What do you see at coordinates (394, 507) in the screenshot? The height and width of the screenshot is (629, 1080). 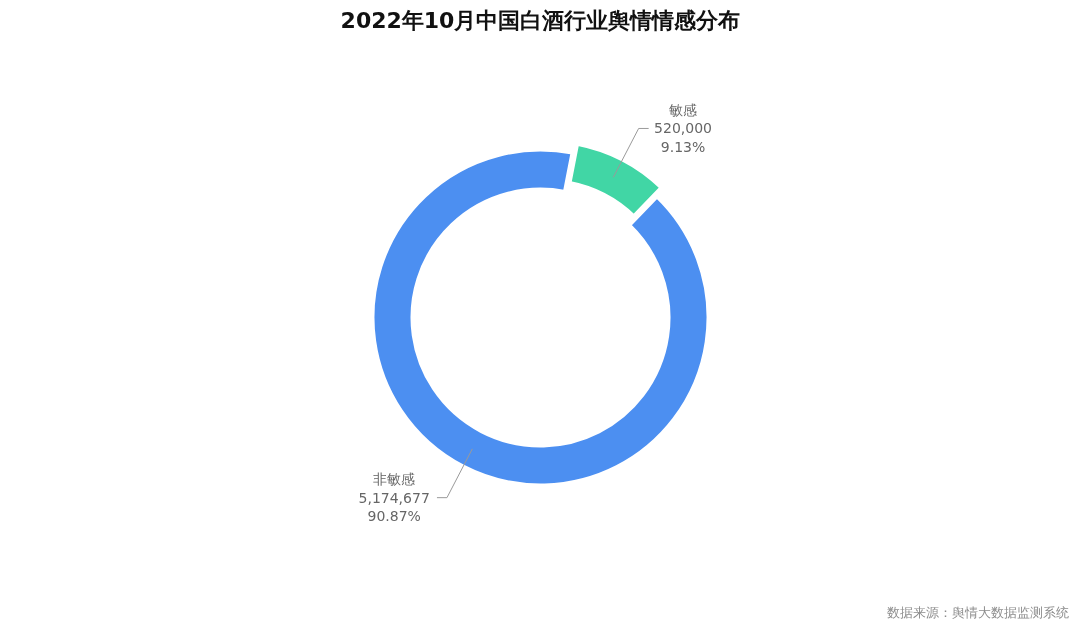 I see `data-label: 5,174,677 90.87%` at bounding box center [394, 507].